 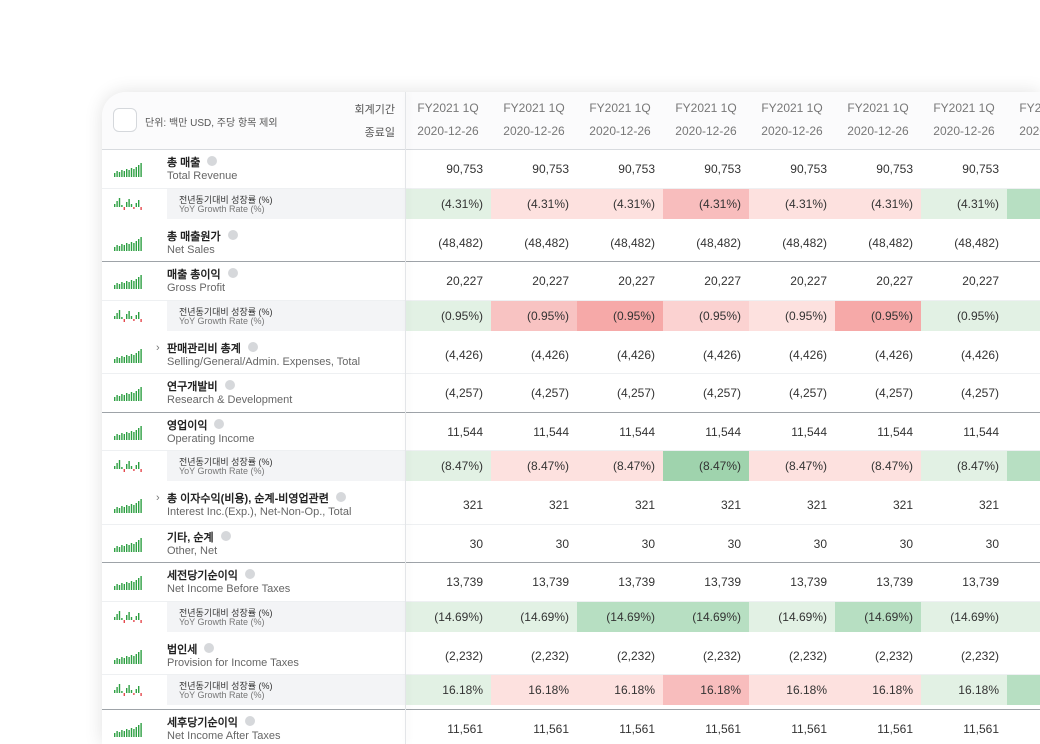 I want to click on row-name-ko: 연구개발비, so click(x=192, y=387).